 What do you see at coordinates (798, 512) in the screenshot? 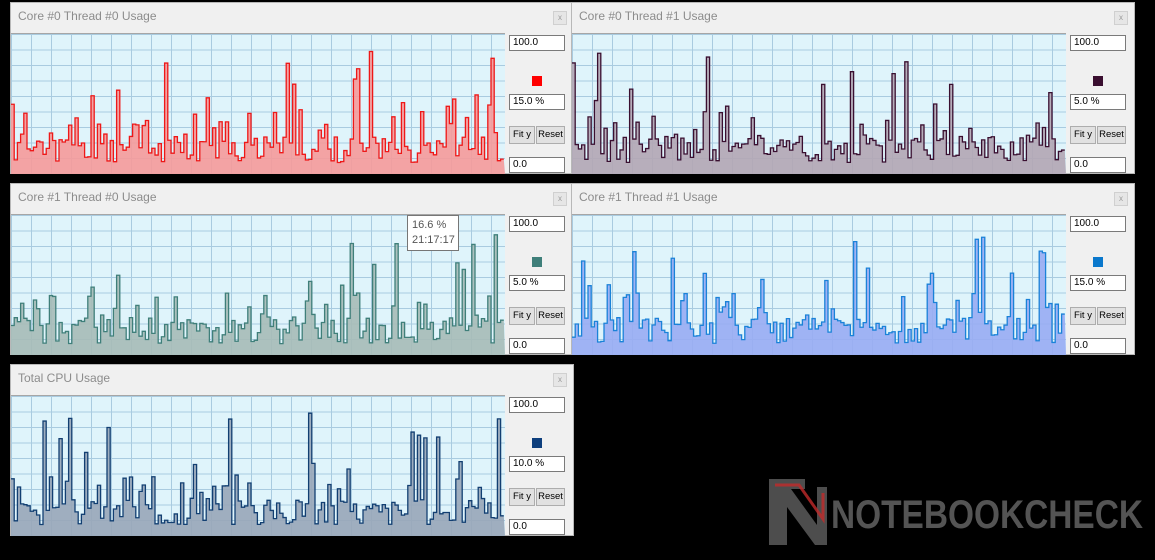
I see `notebookcheck-logo-icon` at bounding box center [798, 512].